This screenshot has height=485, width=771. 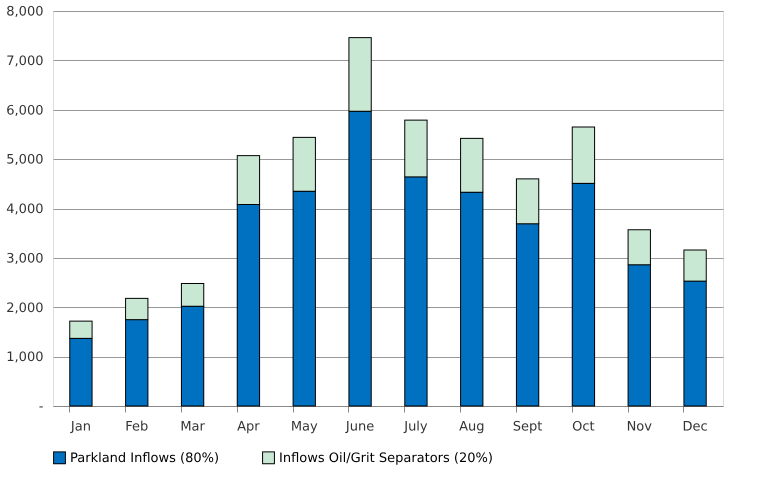 I want to click on y-tick-label: 1,000, so click(x=25, y=358).